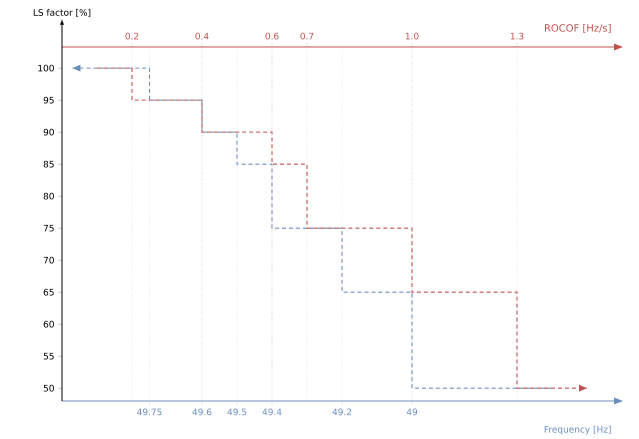 The image size is (639, 439). Describe the element at coordinates (272, 412) in the screenshot. I see `x-tick-label: 49.4` at that location.